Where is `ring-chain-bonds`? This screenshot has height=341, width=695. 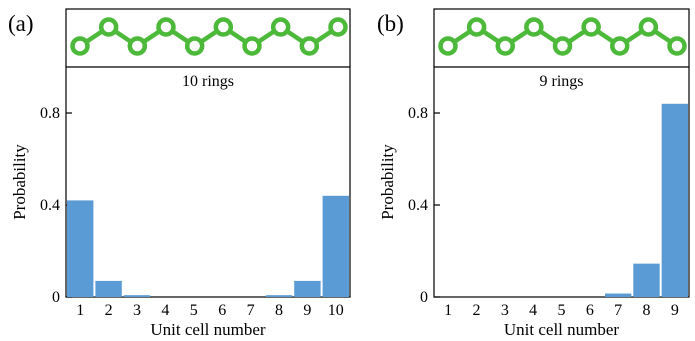
ring-chain-bonds is located at coordinates (209, 36).